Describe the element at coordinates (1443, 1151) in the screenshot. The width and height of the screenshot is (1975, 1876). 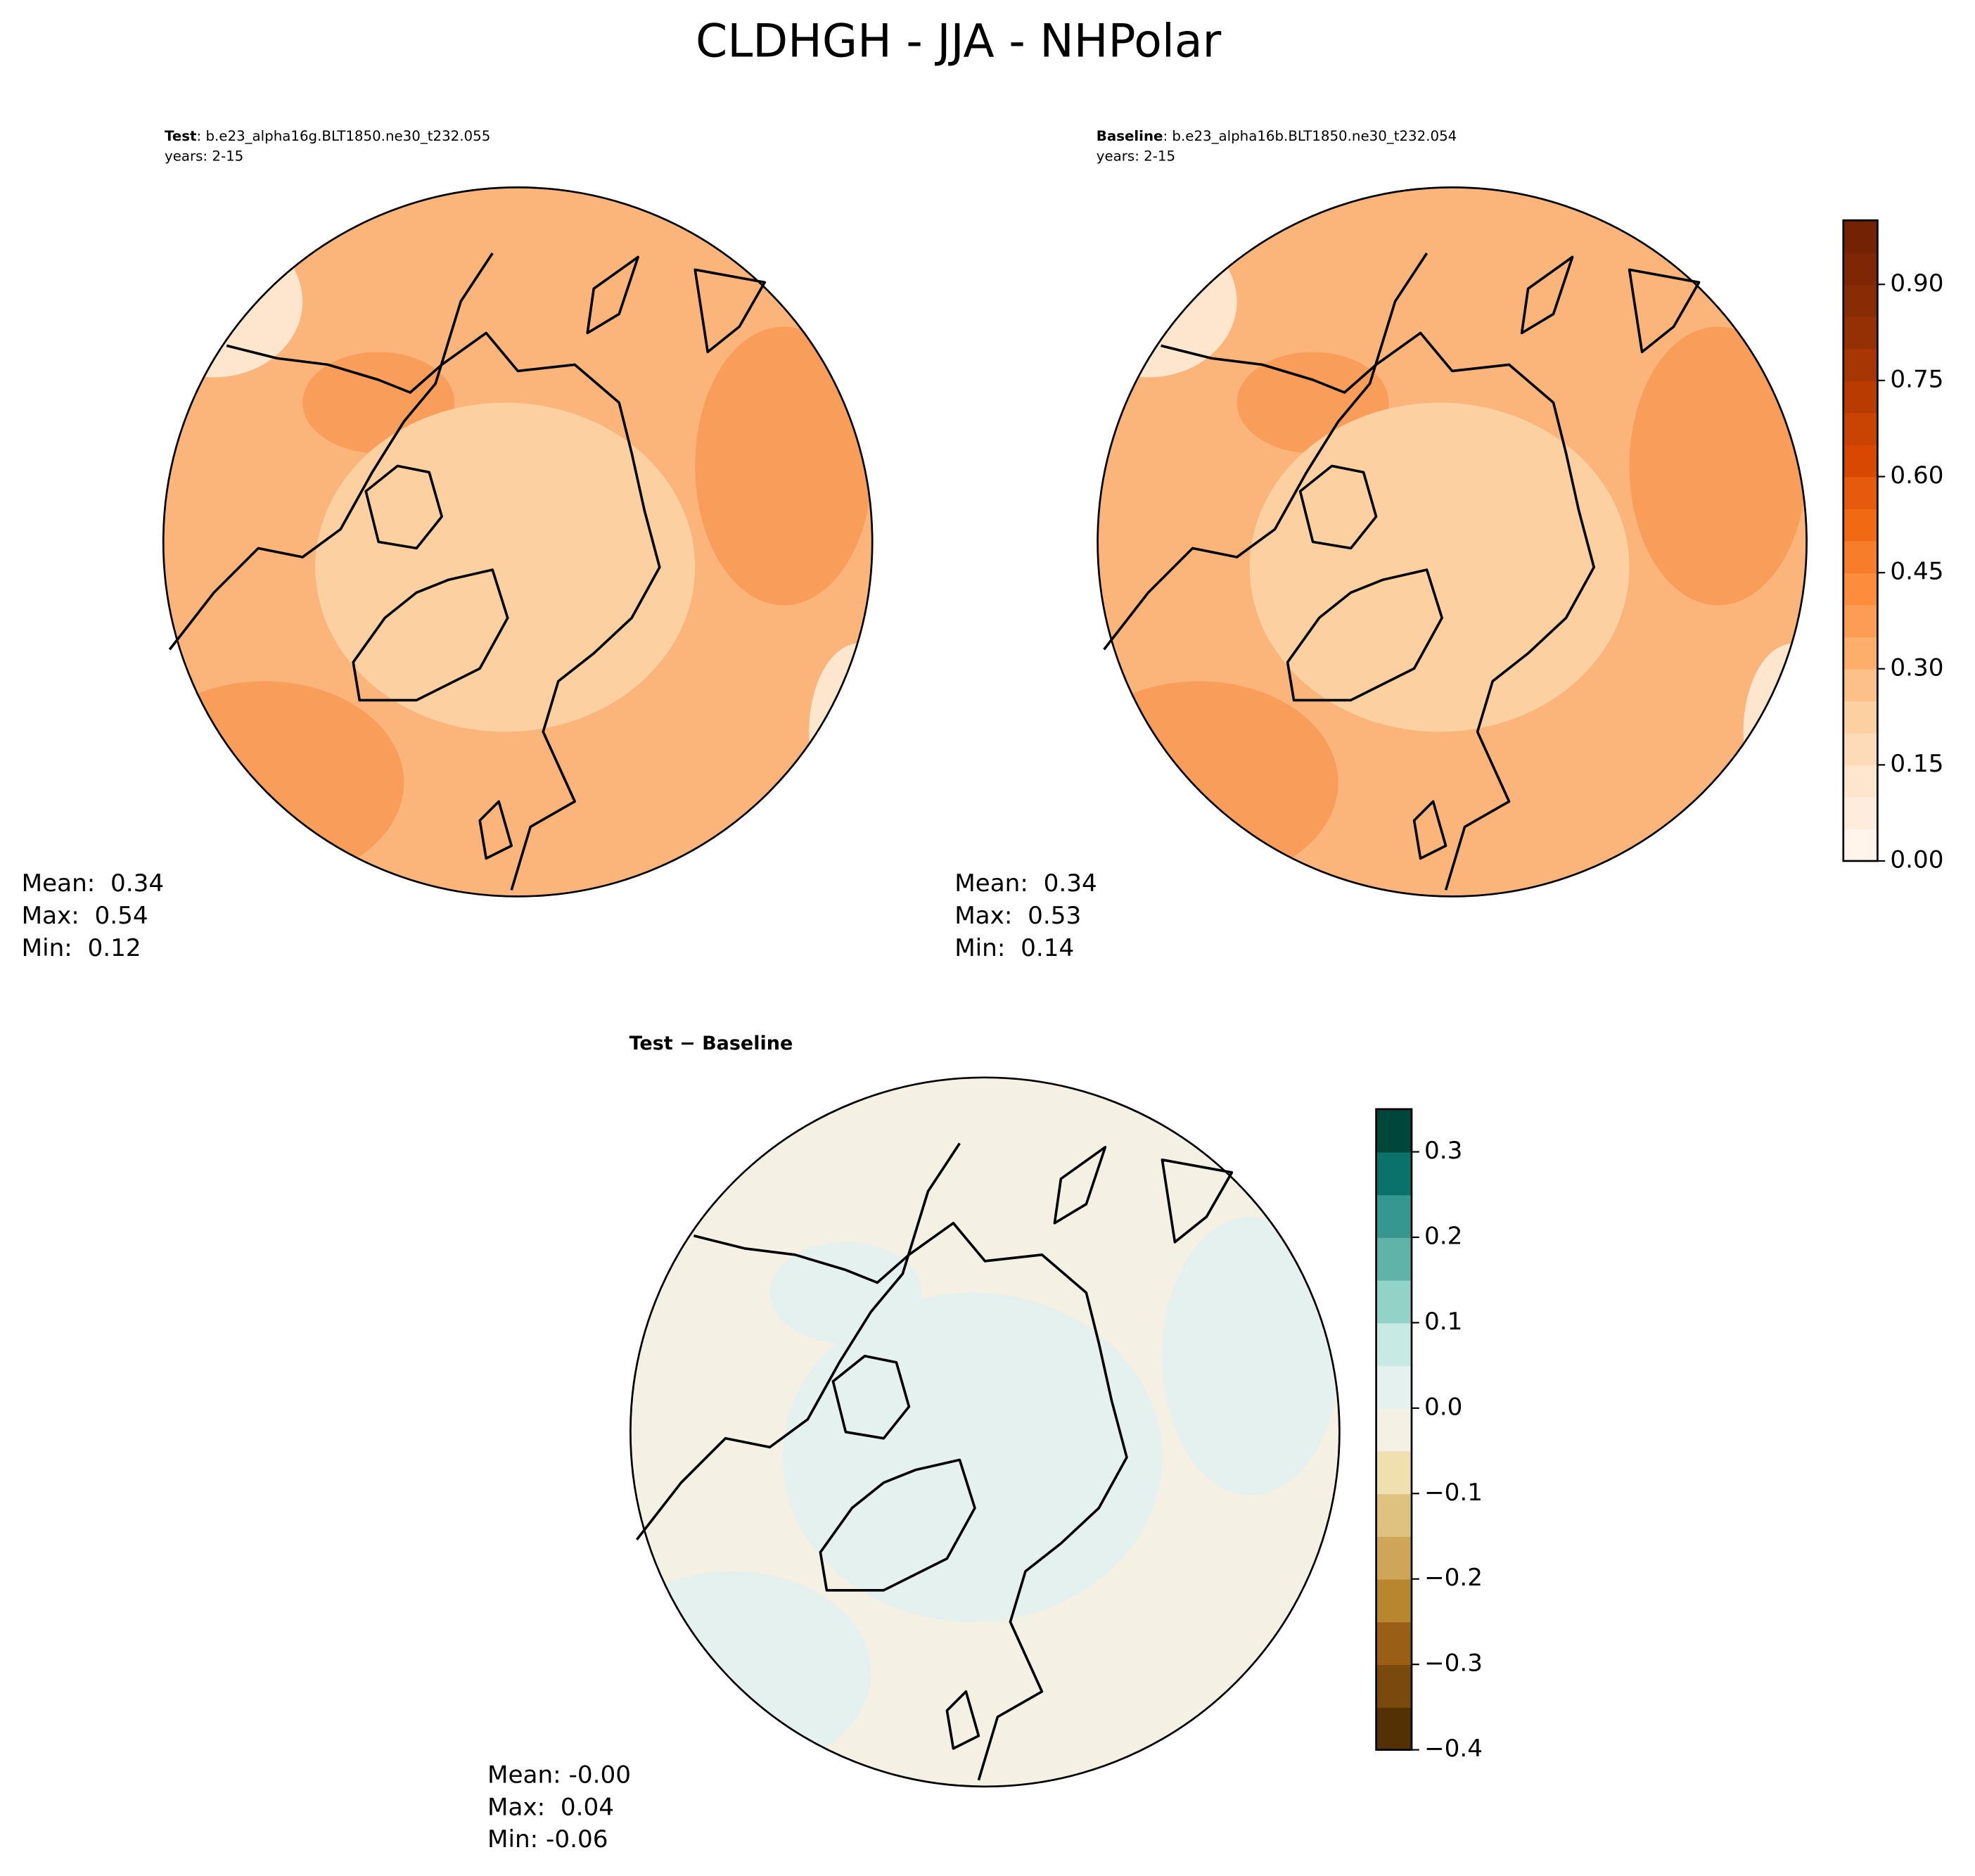
I see `colorbar-tick-label: 0.3` at that location.